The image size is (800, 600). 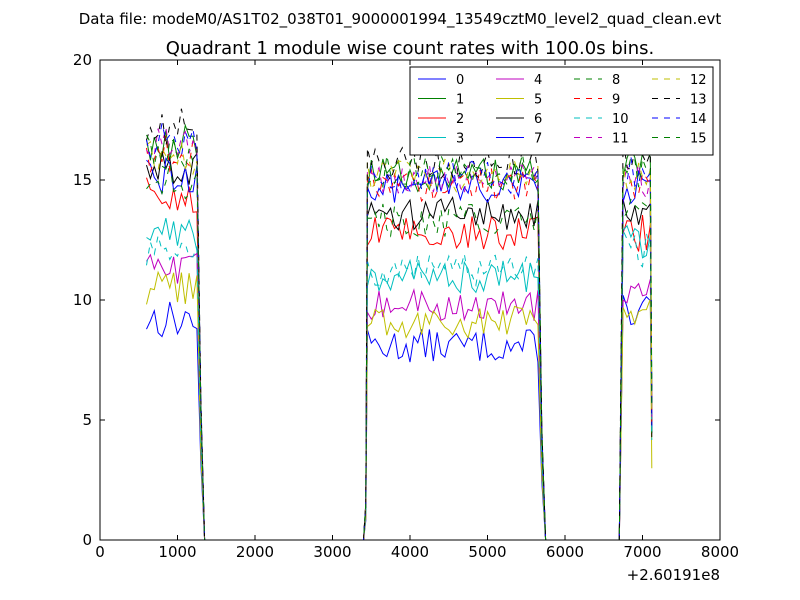 I want to click on legend-label: 8, so click(x=616, y=80).